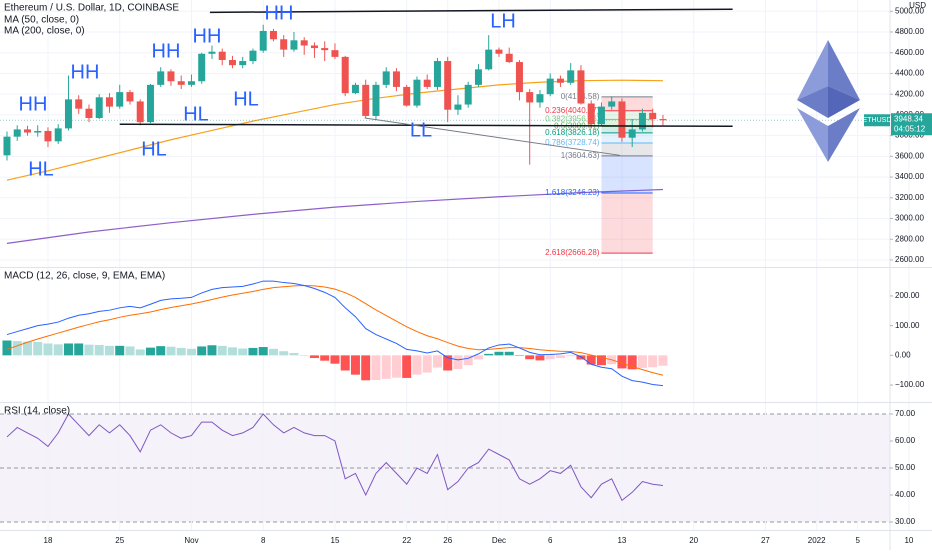 This screenshot has width=932, height=555. I want to click on rsi-line, so click(335, 457).